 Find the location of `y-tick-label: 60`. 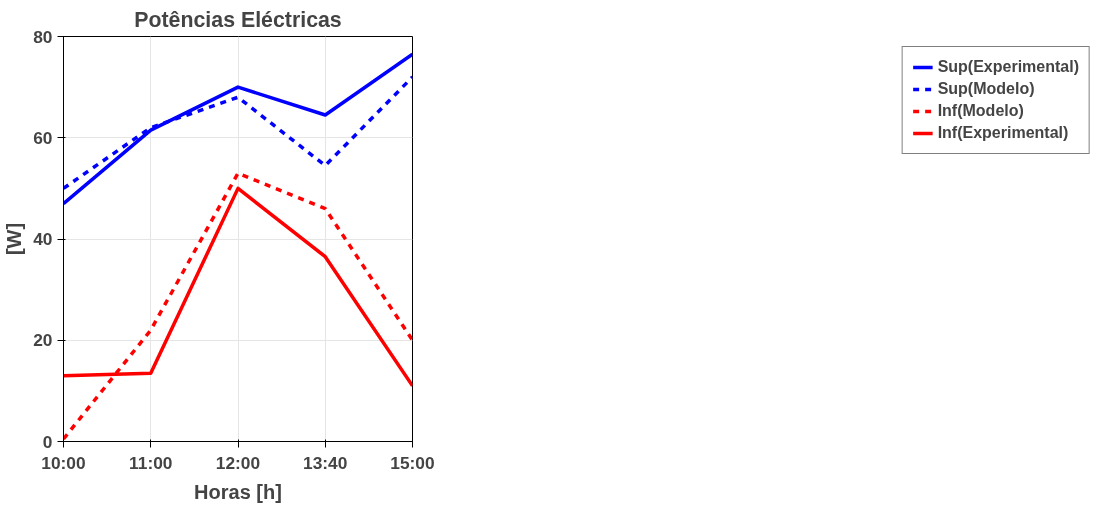

y-tick-label: 60 is located at coordinates (43, 137).